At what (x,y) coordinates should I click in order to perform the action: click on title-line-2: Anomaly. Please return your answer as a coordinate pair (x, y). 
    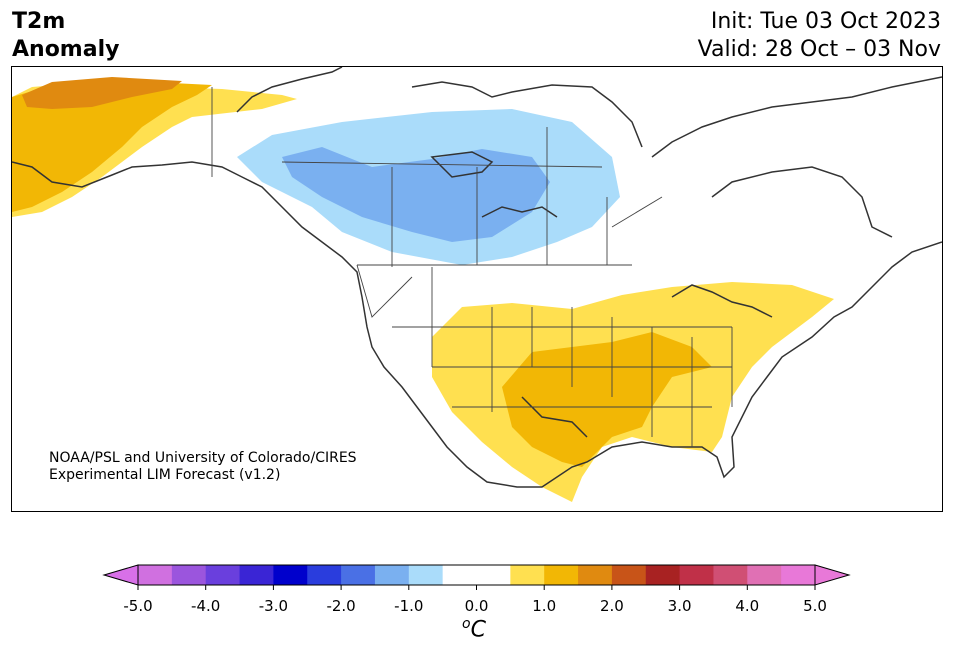
    Looking at the image, I should click on (66, 49).